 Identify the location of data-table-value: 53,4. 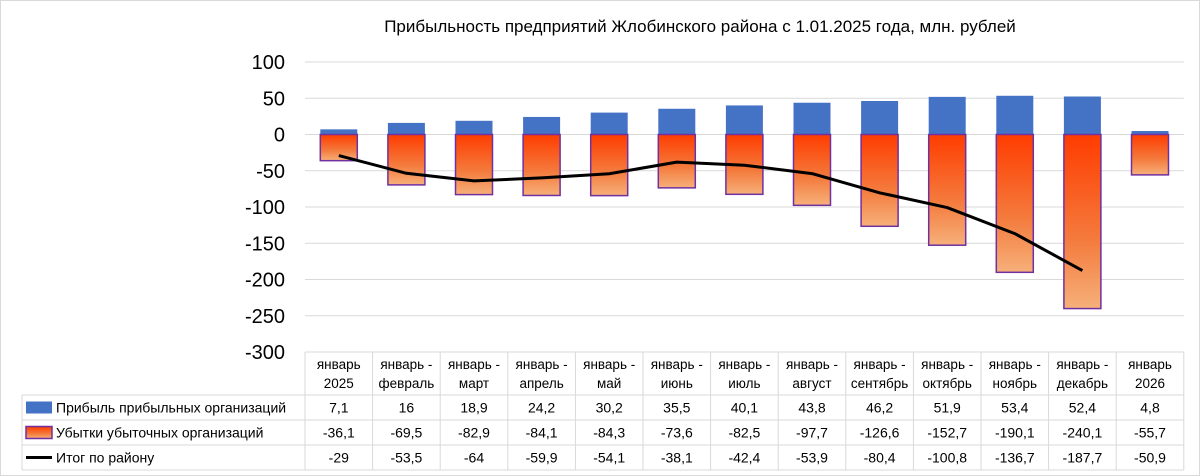
(1014, 408).